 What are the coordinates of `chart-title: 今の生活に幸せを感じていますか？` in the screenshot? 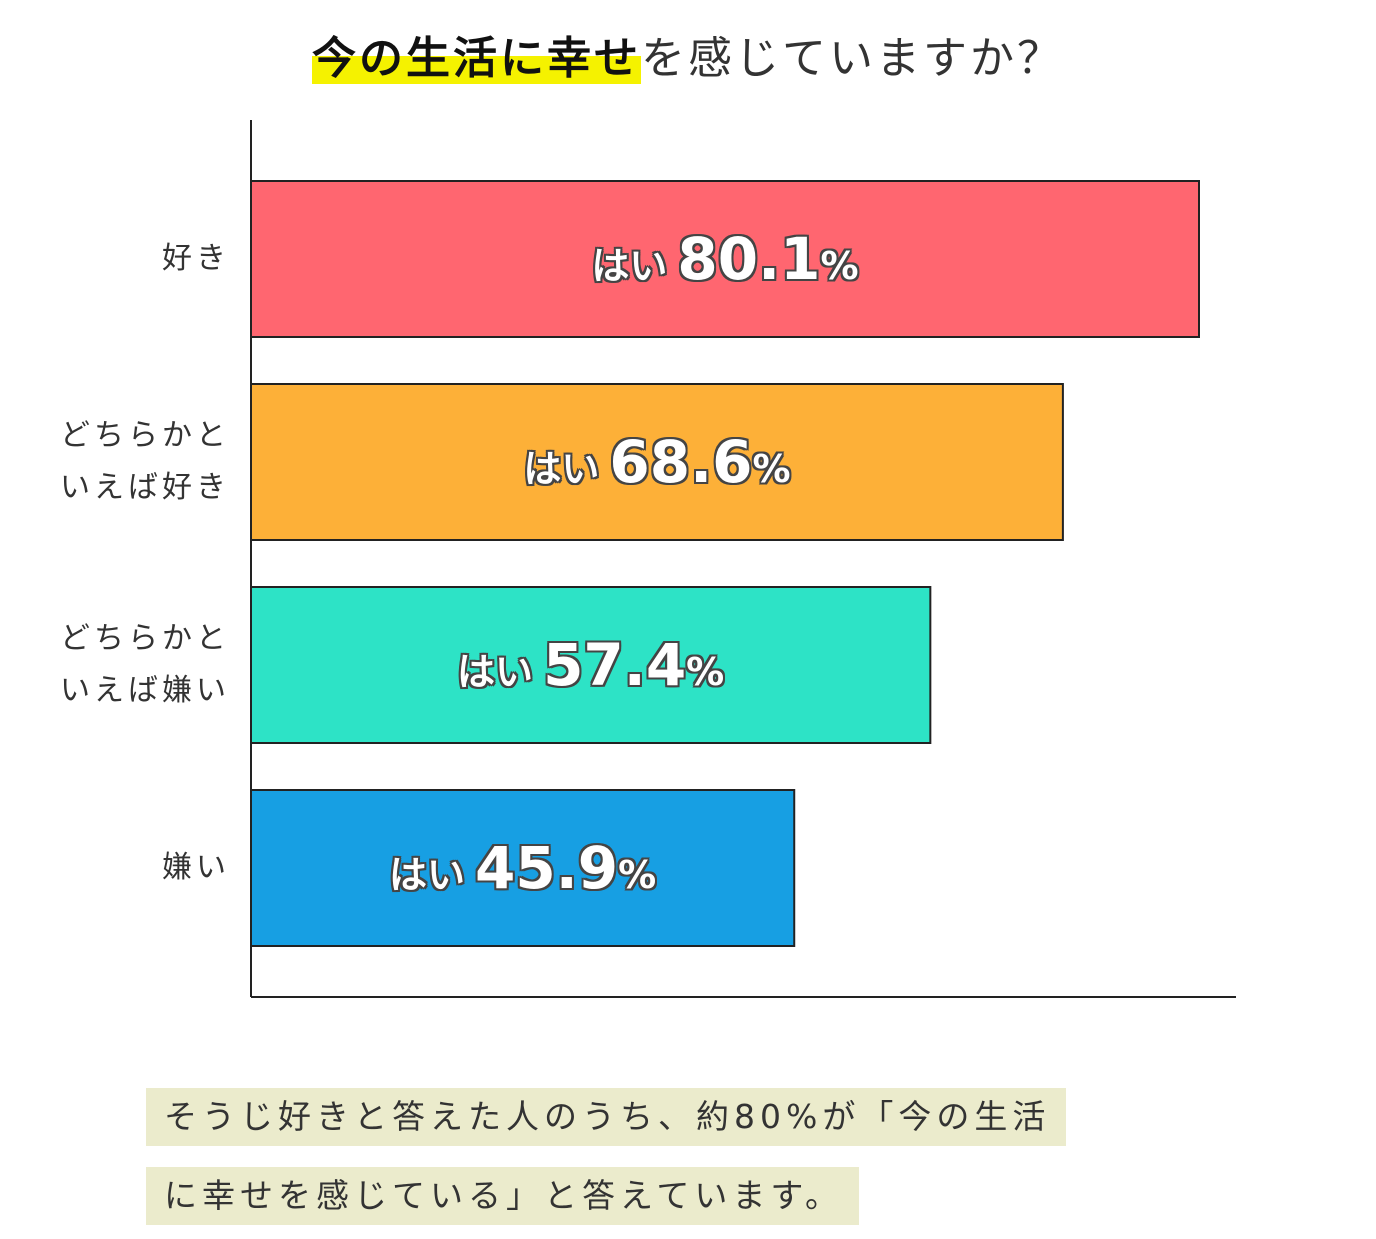 It's located at (688, 54).